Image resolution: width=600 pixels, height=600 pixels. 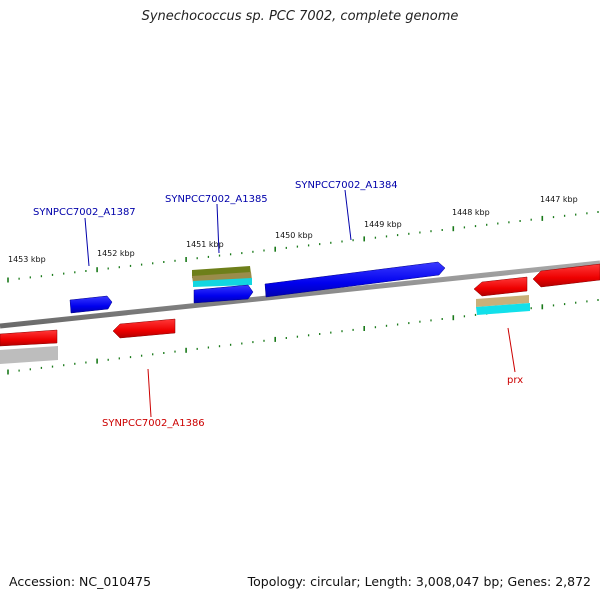 I want to click on gene-label-a1387: SYNPCC7002_A1387, so click(x=84, y=212).